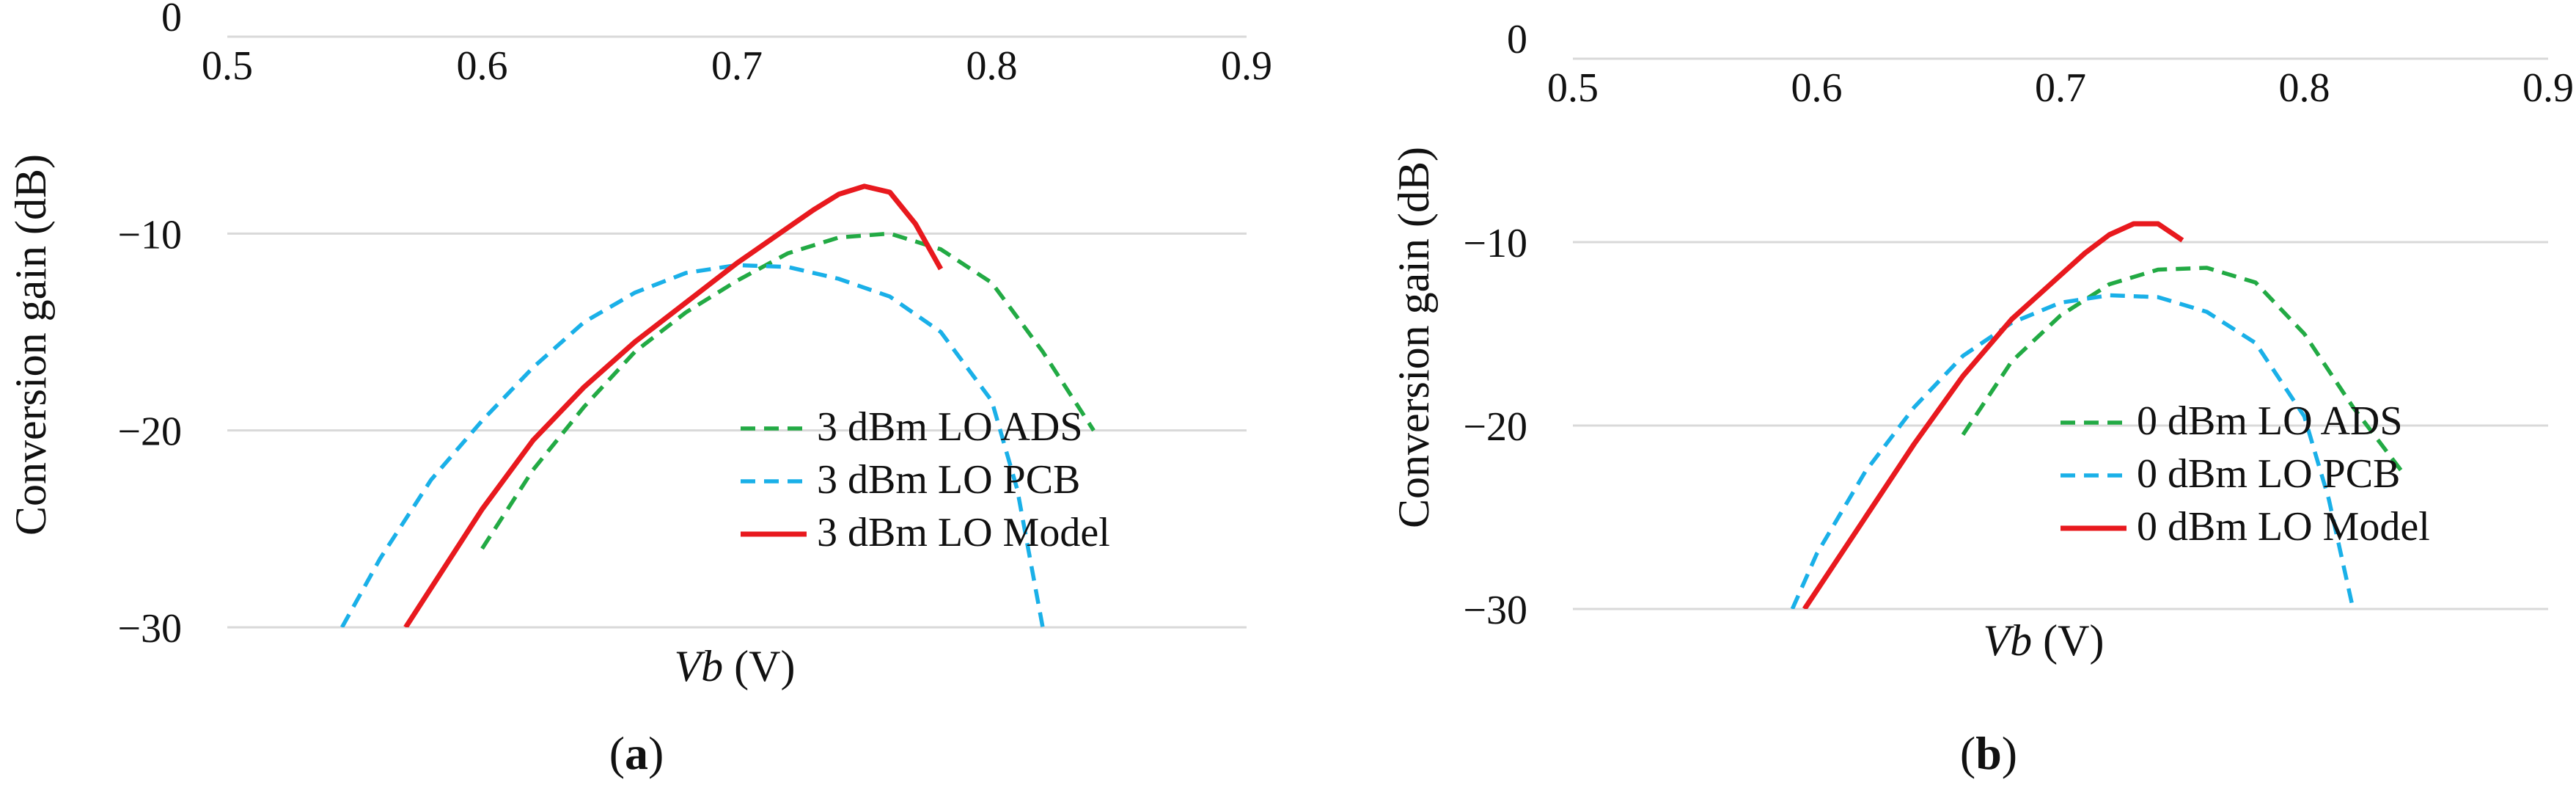  I want to click on panel-label-b: (b), so click(1988, 753).